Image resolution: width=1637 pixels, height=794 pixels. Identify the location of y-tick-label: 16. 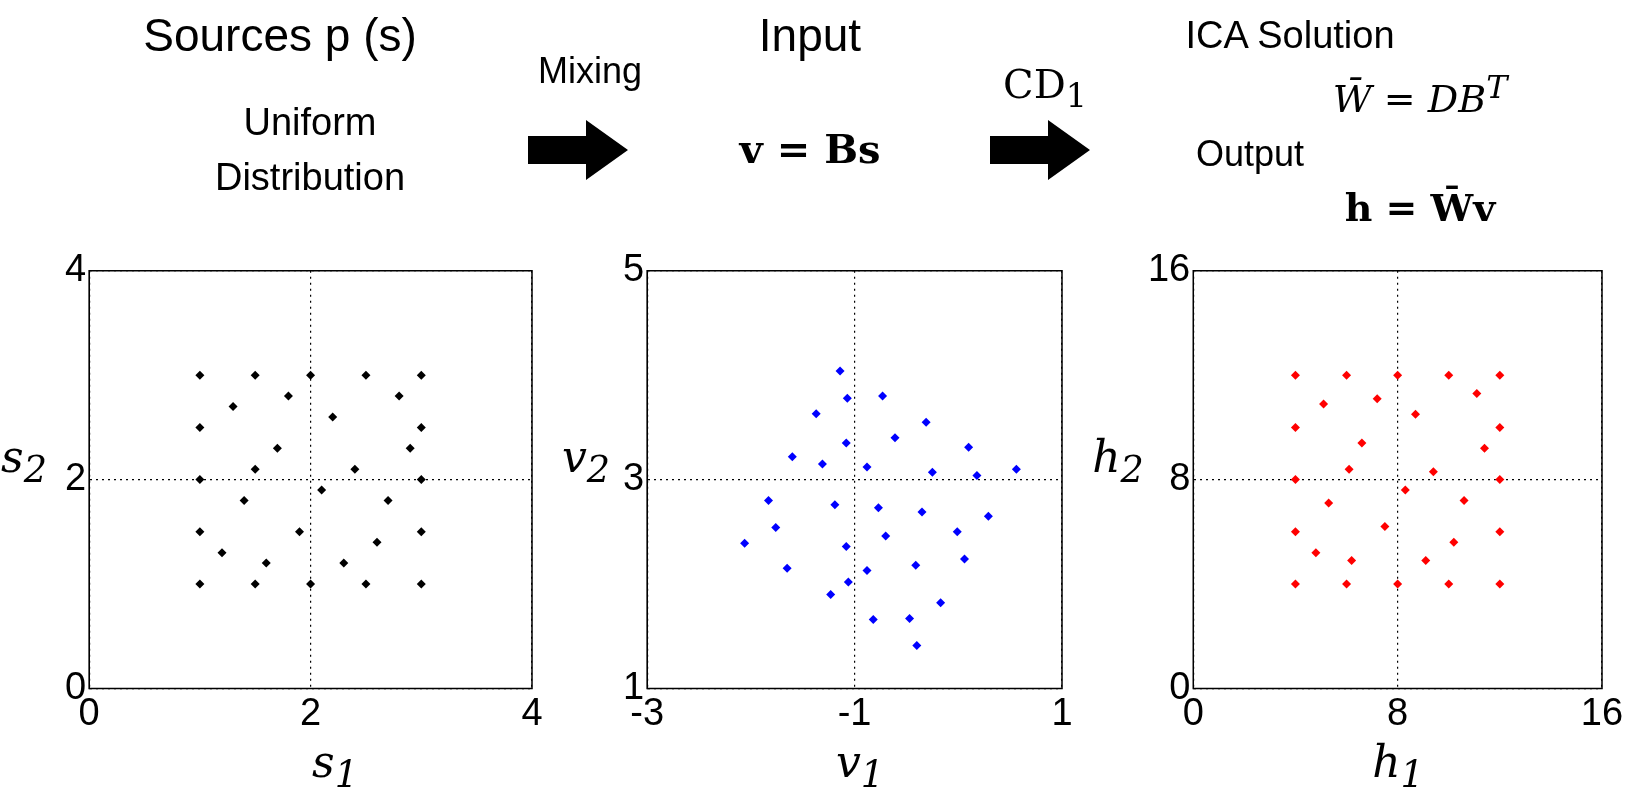
(1169, 268).